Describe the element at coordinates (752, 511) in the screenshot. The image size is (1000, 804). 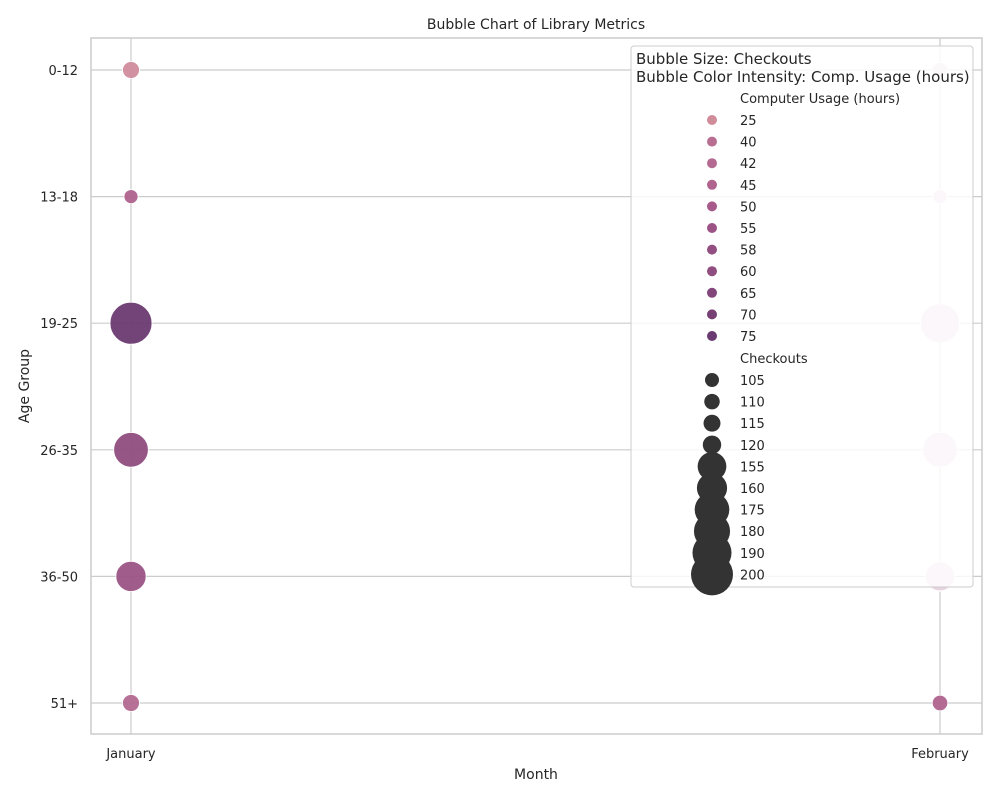
I see `legend-size-label: 175` at that location.